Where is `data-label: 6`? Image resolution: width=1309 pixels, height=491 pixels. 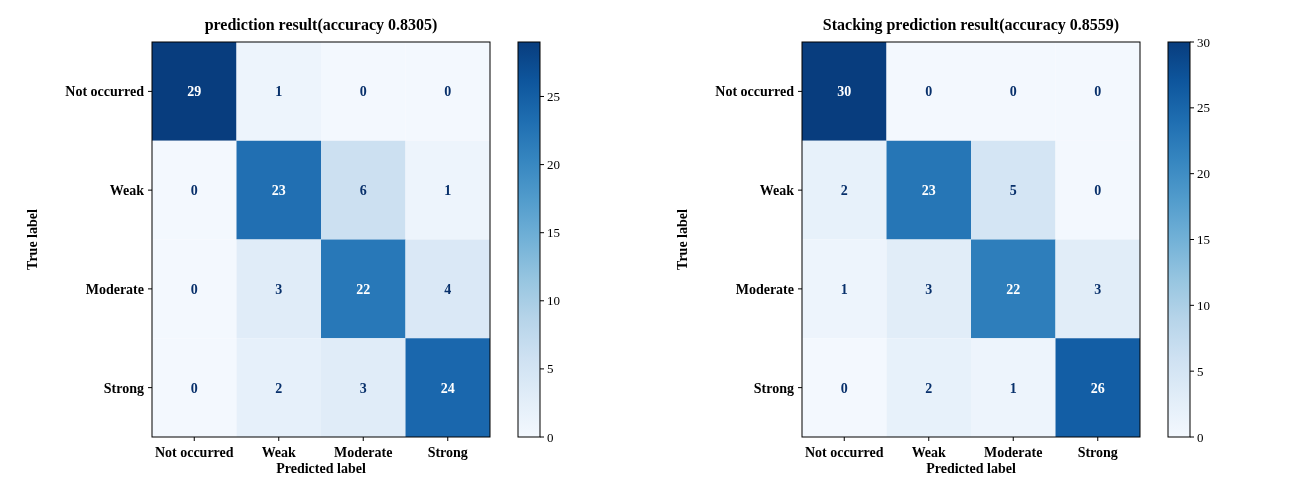
data-label: 6 is located at coordinates (363, 191).